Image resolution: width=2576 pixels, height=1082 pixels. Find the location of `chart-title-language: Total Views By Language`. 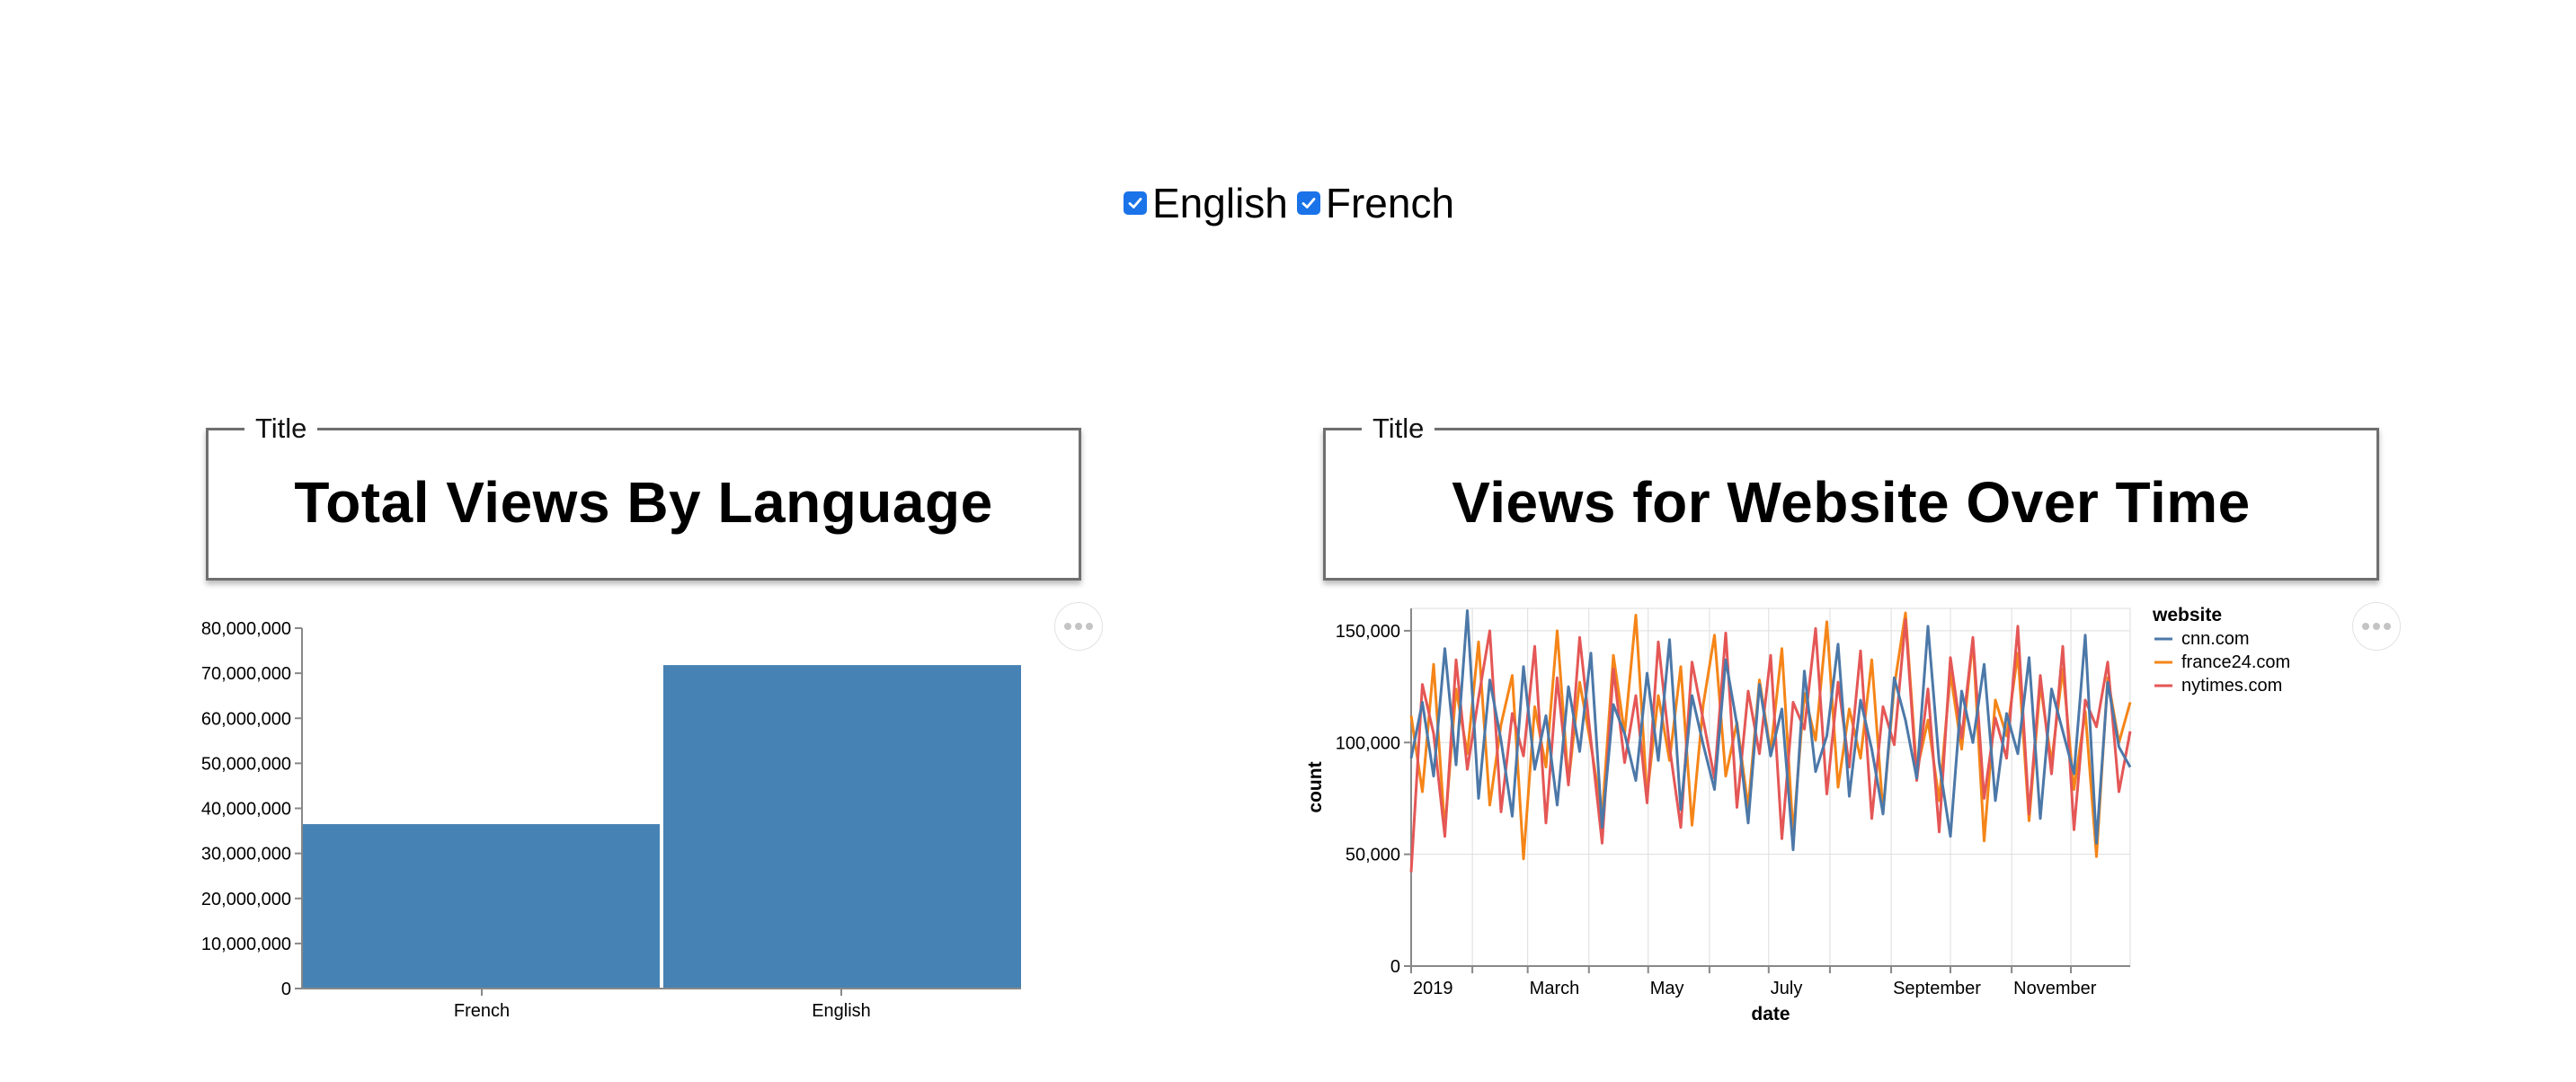

chart-title-language: Total Views By Language is located at coordinates (643, 503).